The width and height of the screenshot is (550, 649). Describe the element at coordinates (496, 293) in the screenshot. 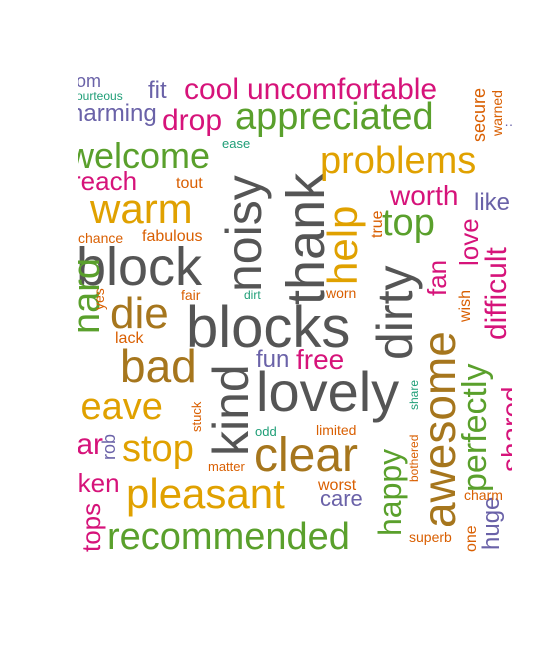

I see `word-difficult: difficult` at that location.